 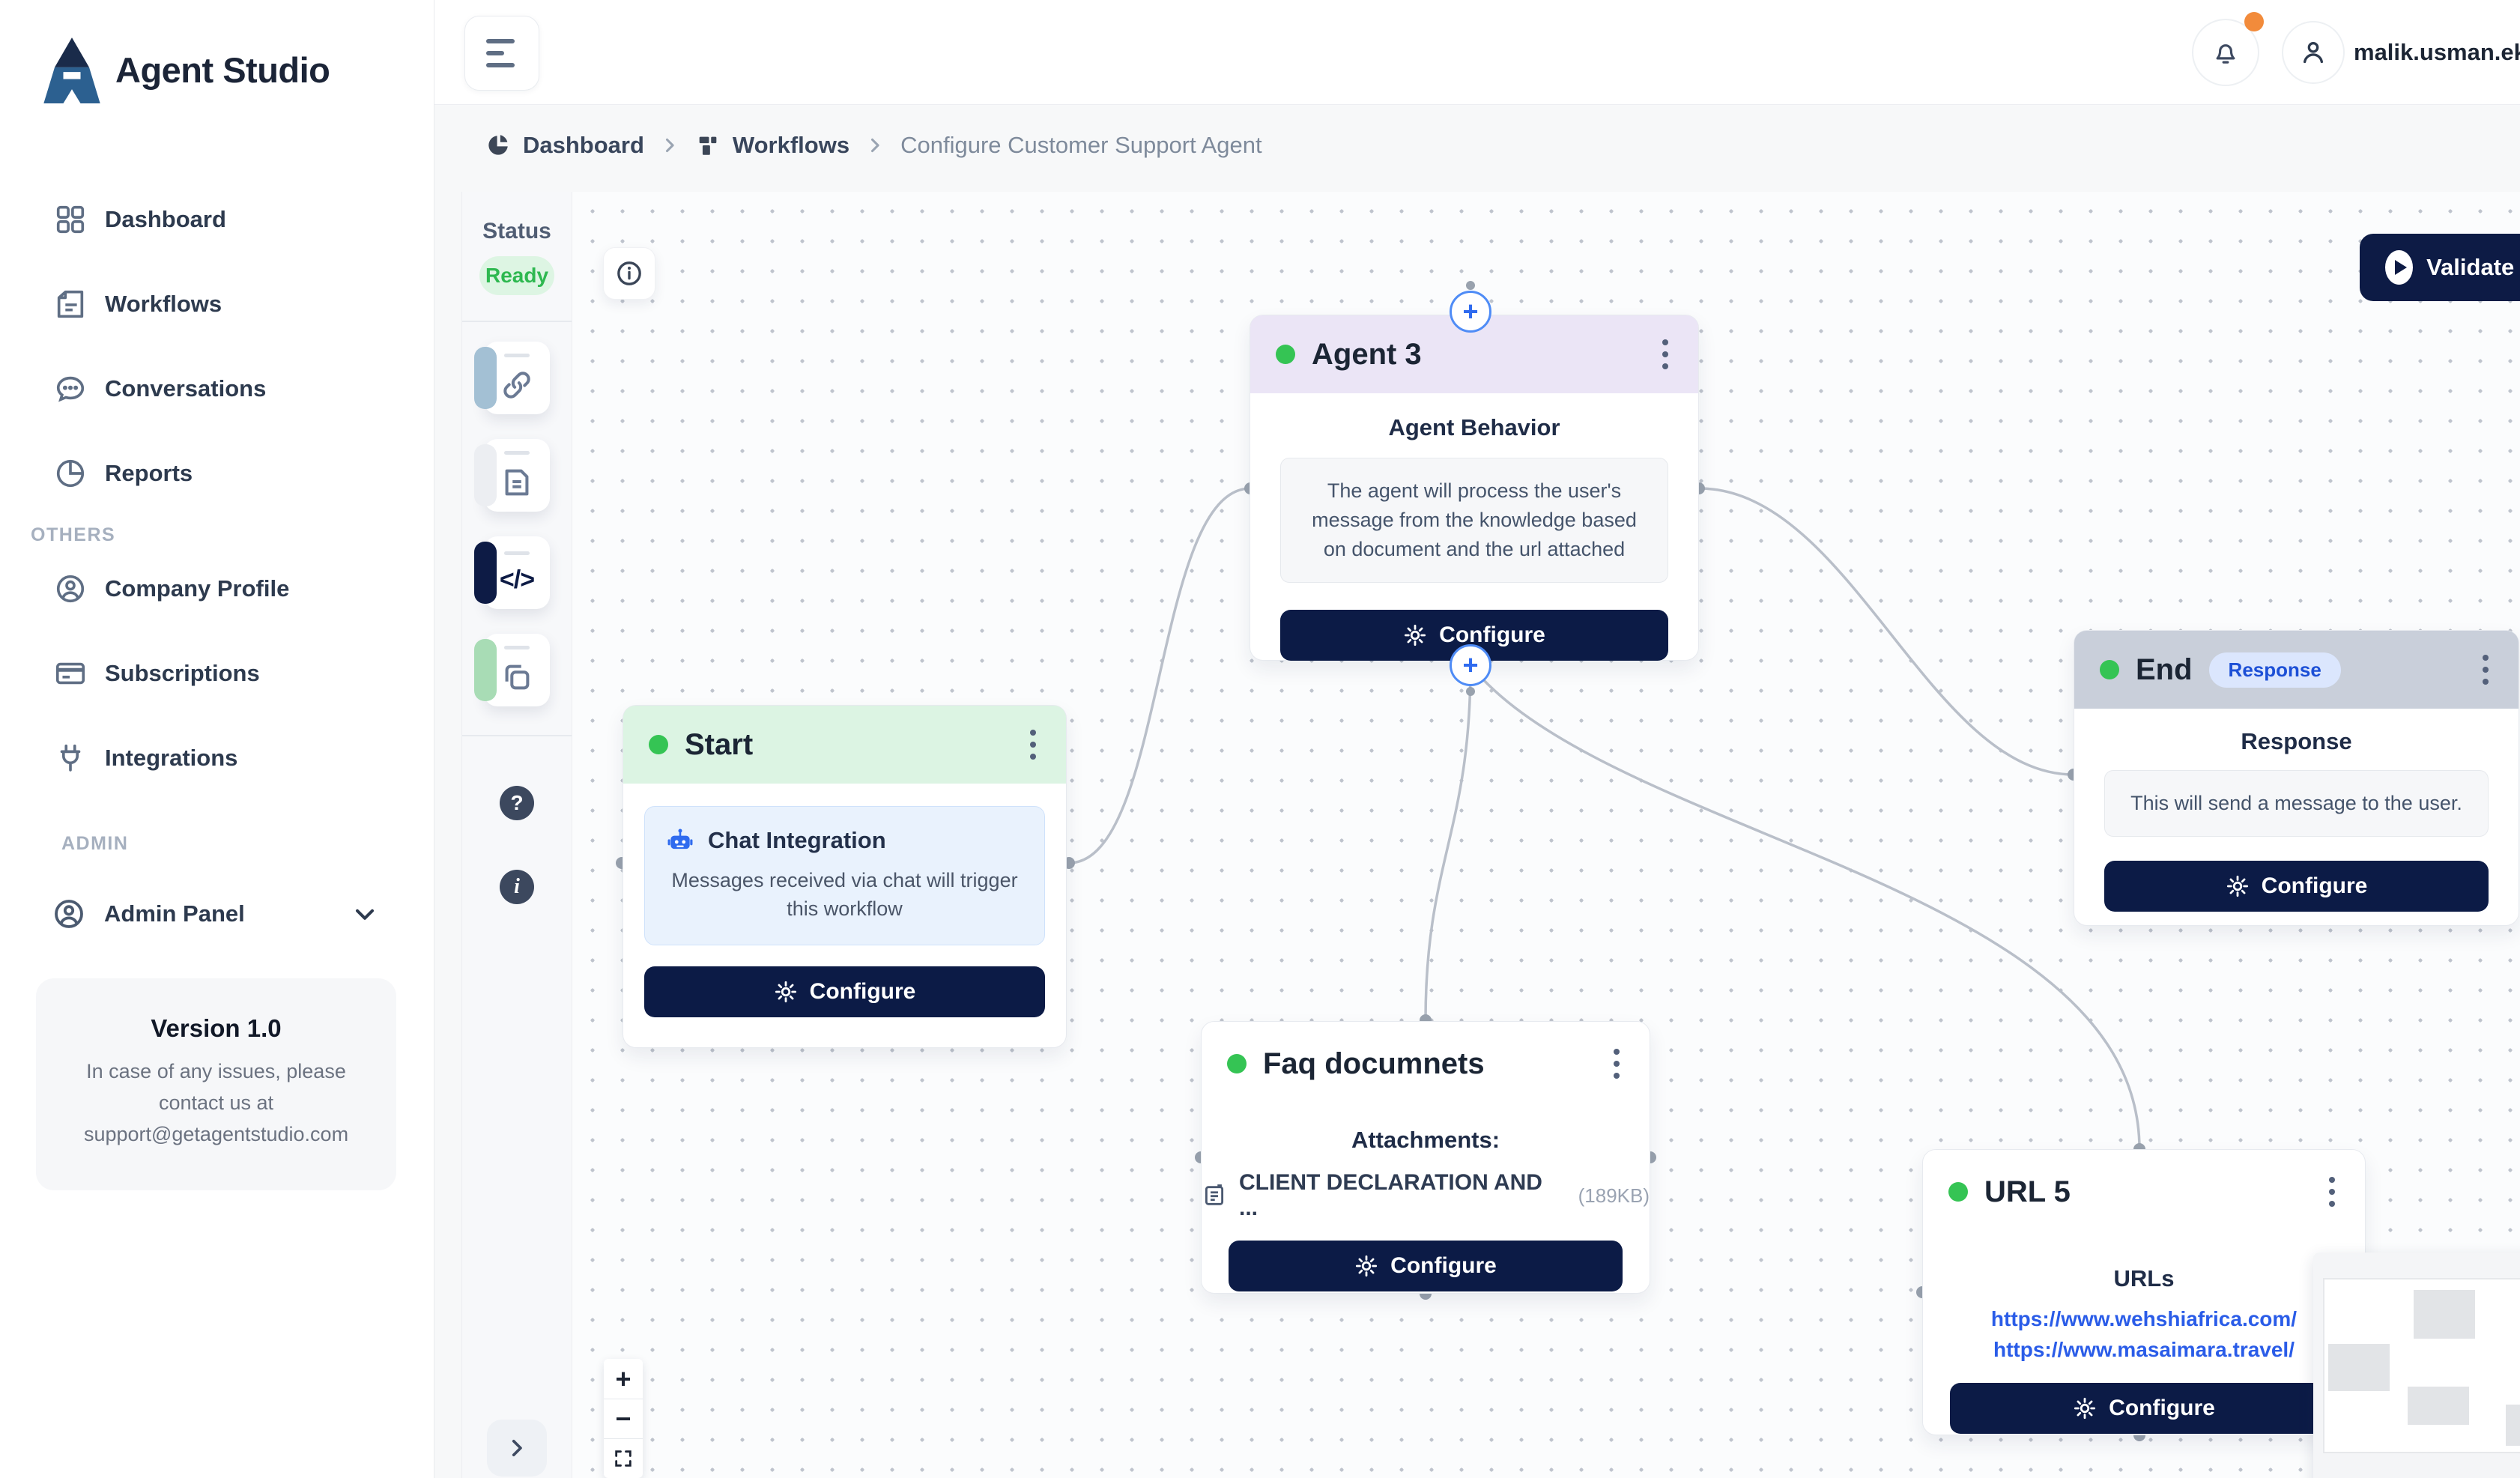 I want to click on zoom-in-button: +, so click(x=623, y=1378).